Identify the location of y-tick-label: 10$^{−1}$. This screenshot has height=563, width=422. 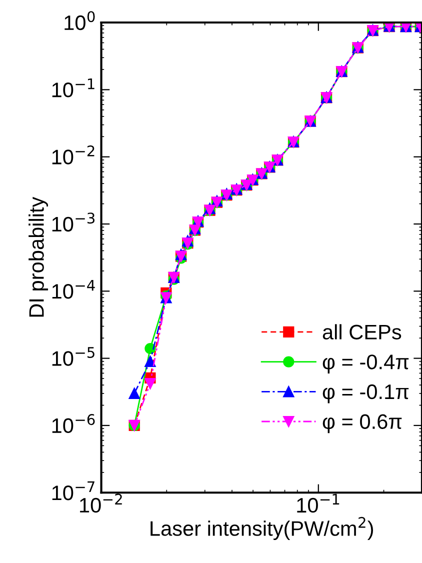
(73, 88).